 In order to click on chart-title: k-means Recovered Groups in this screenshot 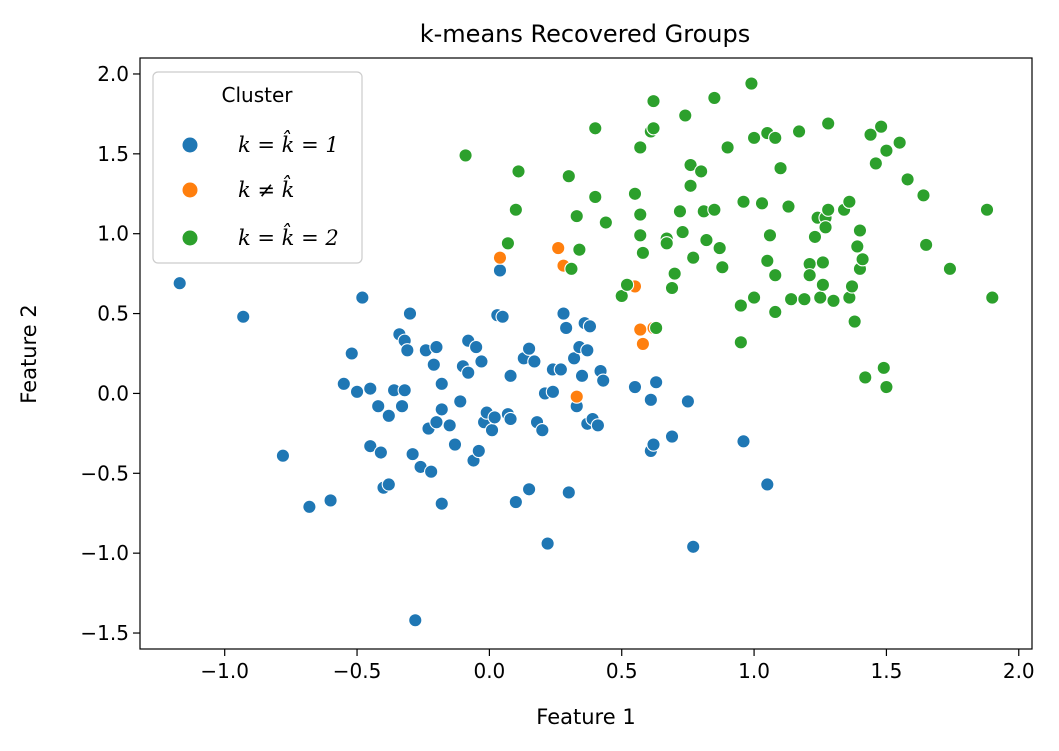, I will do `click(585, 34)`.